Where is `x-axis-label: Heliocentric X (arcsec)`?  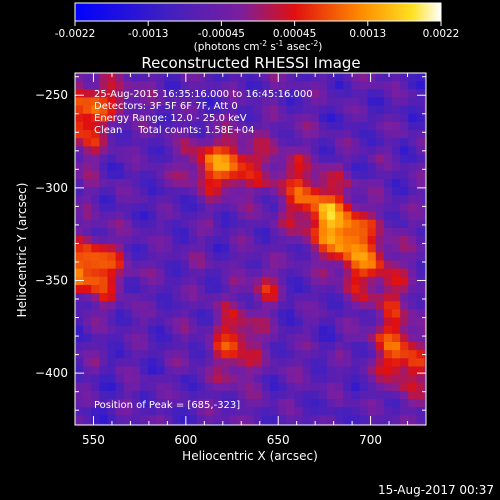
x-axis-label: Heliocentric X (arcsec) is located at coordinates (250, 456).